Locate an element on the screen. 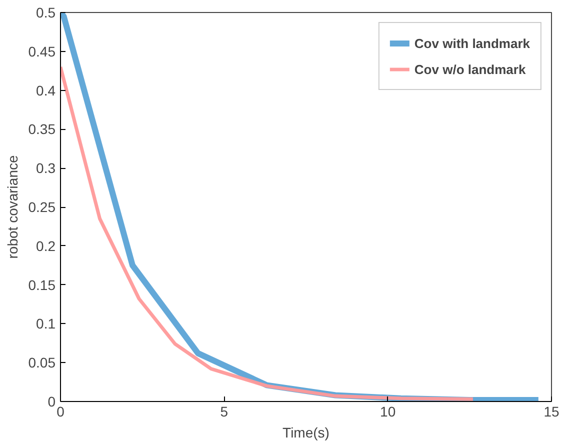  y-tick-label: 0.1 is located at coordinates (46, 324).